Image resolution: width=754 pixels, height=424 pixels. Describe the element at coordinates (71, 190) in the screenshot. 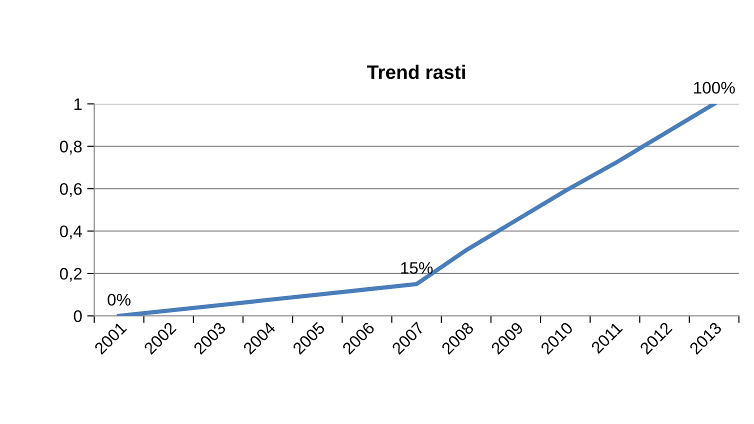

I see `y-tick-label: 0,6` at that location.